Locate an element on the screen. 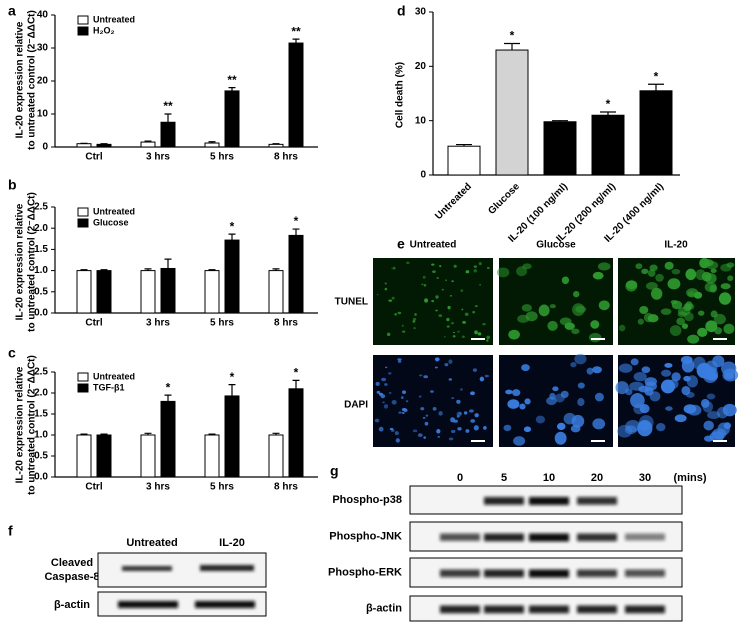 The height and width of the screenshot is (627, 740). y-axis-label: IL-20 expression relative is located at coordinates (20, 261).